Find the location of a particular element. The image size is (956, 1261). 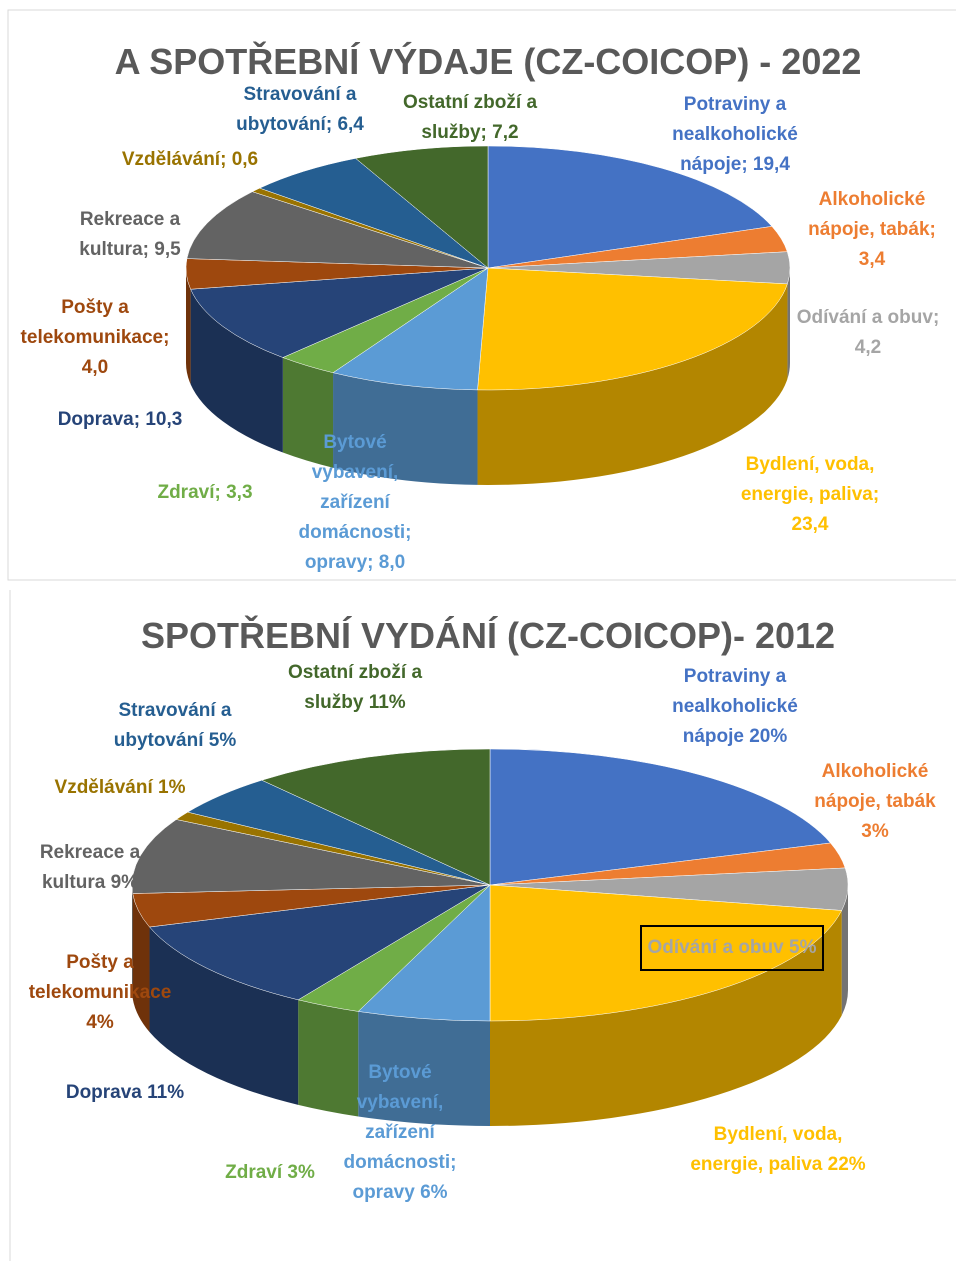

data-label: Vzdělávání; 0,6 is located at coordinates (190, 160).